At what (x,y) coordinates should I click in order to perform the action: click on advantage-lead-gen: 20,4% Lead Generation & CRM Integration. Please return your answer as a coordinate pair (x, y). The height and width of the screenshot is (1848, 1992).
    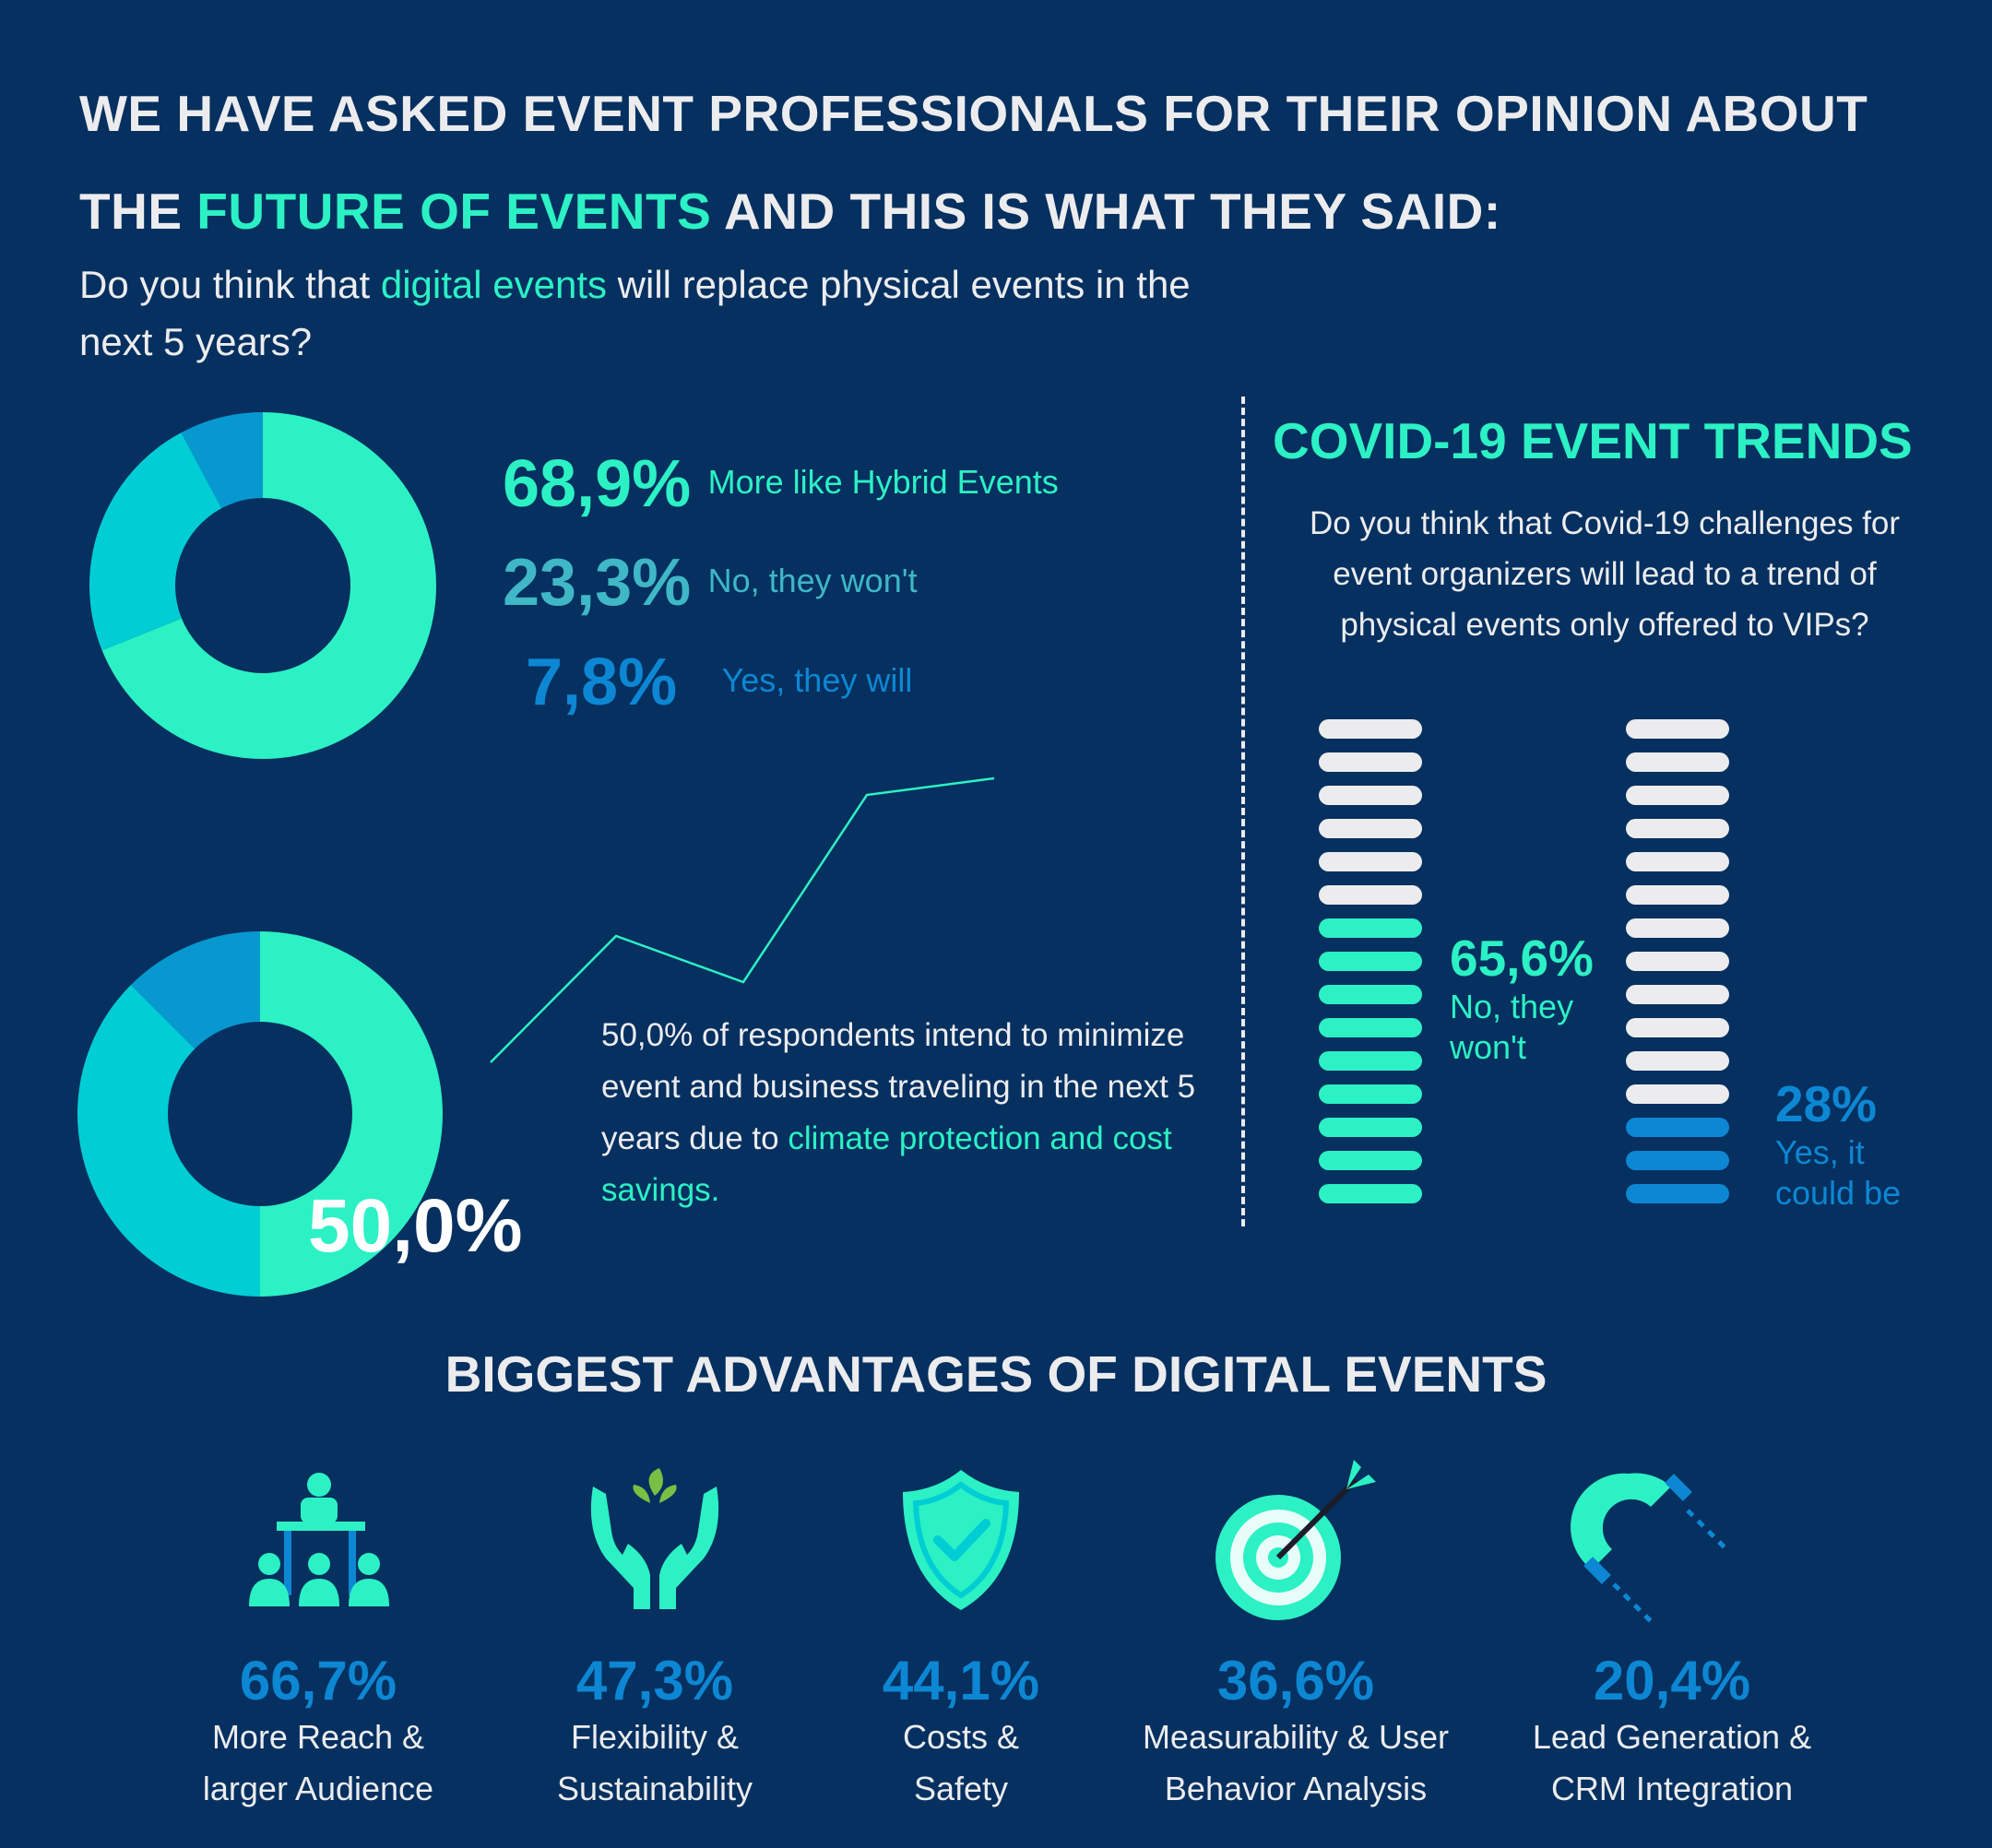
    Looking at the image, I should click on (1672, 1733).